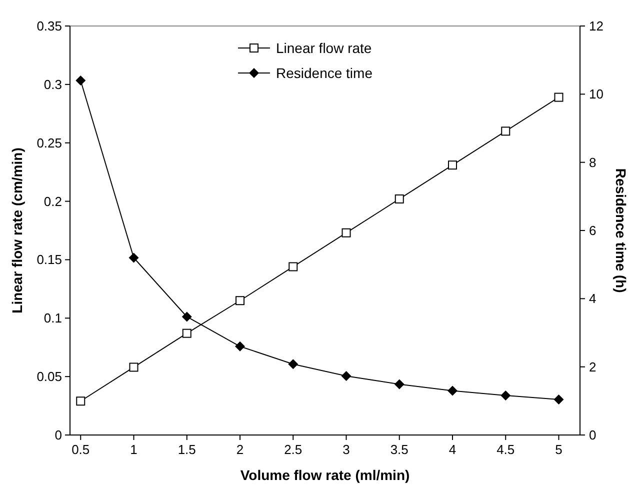 Image resolution: width=642 pixels, height=493 pixels. I want to click on y-axis-title: Linear flow rate (cm/min), so click(17, 231).